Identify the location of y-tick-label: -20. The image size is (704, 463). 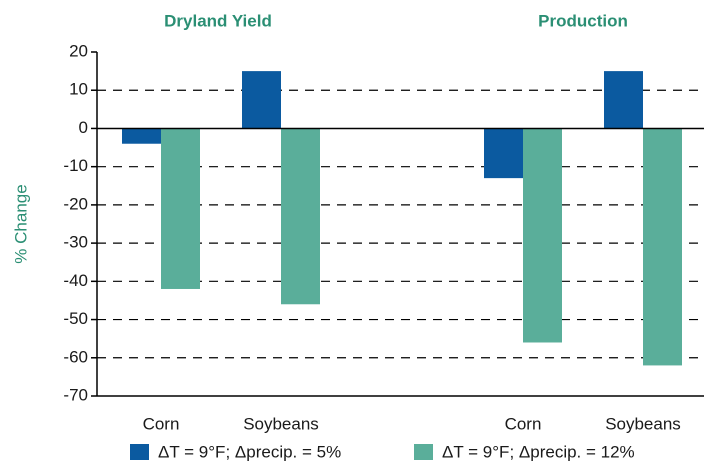
(75, 203).